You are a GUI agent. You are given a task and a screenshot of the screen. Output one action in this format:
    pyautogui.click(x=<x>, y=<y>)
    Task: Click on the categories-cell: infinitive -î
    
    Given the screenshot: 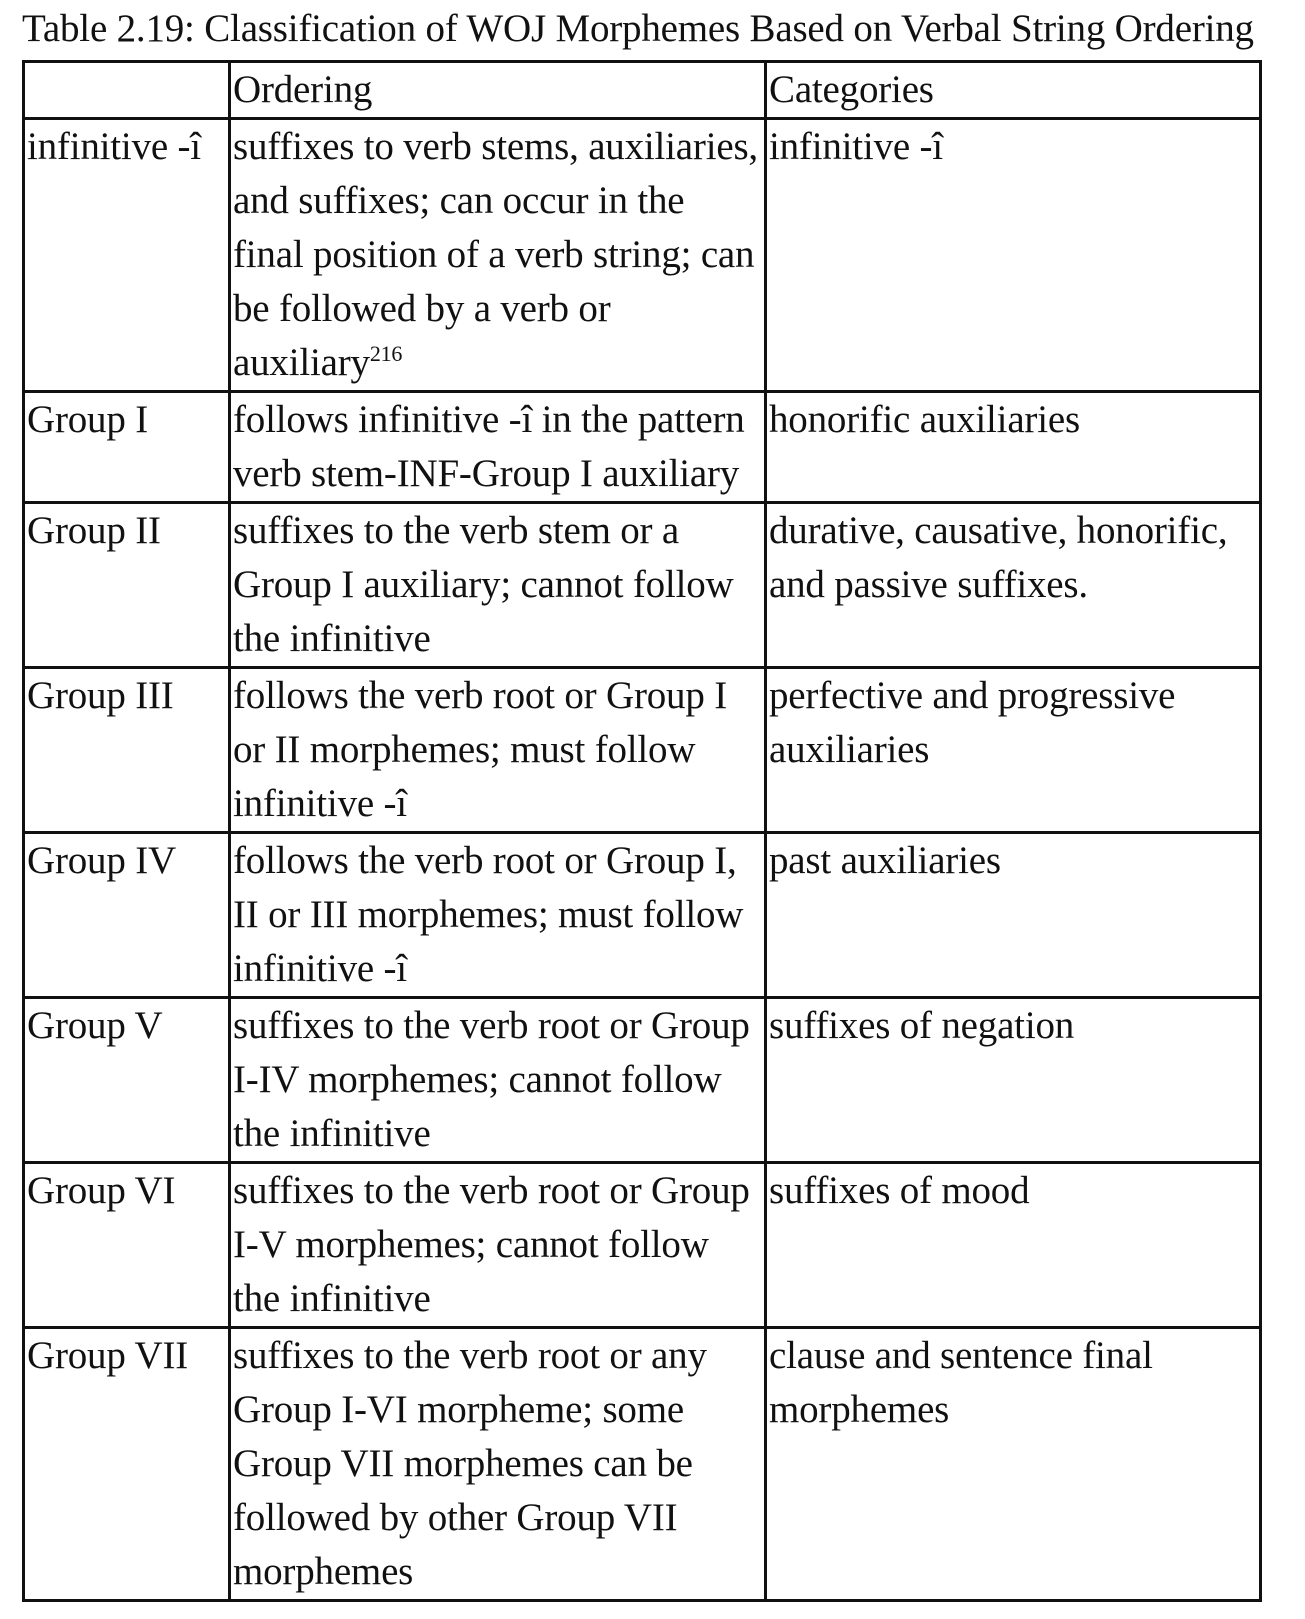 What is the action you would take?
    pyautogui.click(x=1013, y=255)
    